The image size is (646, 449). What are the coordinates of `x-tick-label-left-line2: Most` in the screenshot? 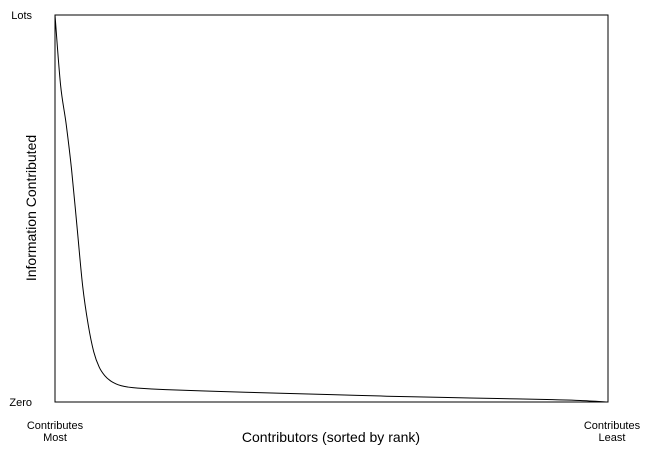 It's located at (55, 438).